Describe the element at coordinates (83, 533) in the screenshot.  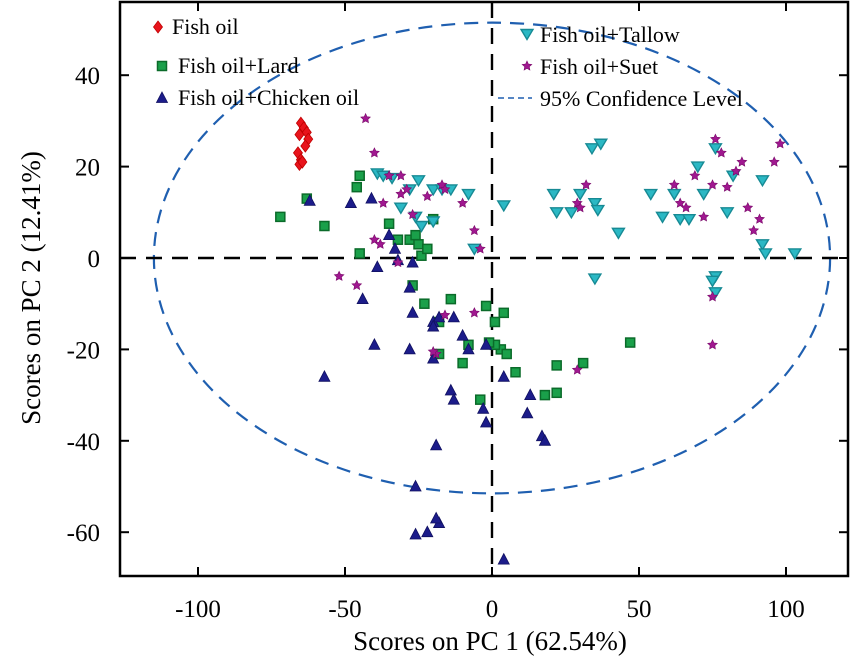
I see `y-tick-label: -60` at that location.